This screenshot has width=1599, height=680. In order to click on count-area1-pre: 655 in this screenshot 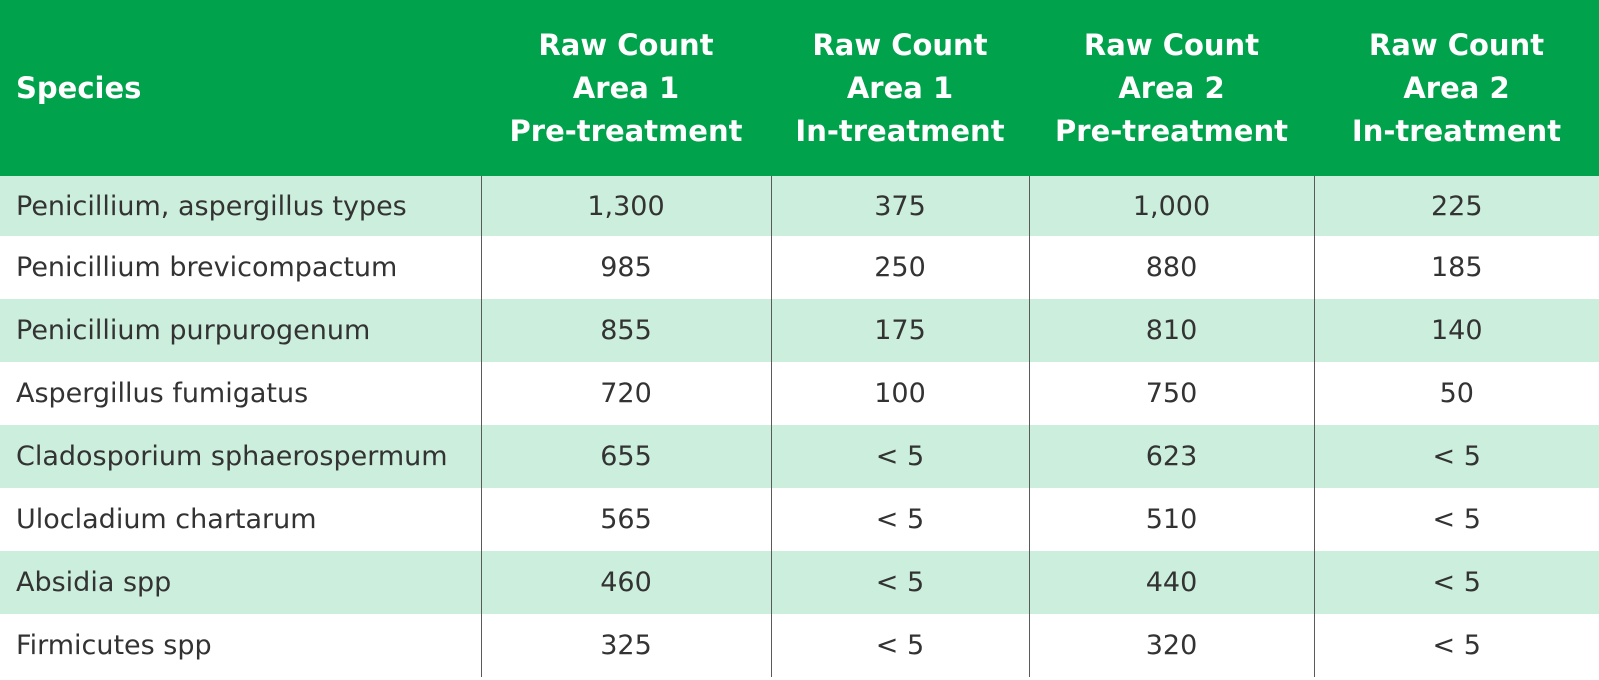, I will do `click(625, 456)`.